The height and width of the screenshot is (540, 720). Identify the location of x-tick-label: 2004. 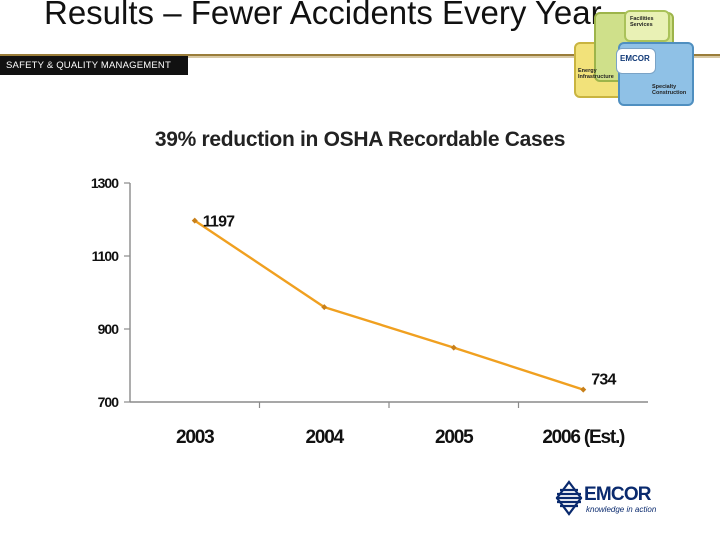
(325, 437).